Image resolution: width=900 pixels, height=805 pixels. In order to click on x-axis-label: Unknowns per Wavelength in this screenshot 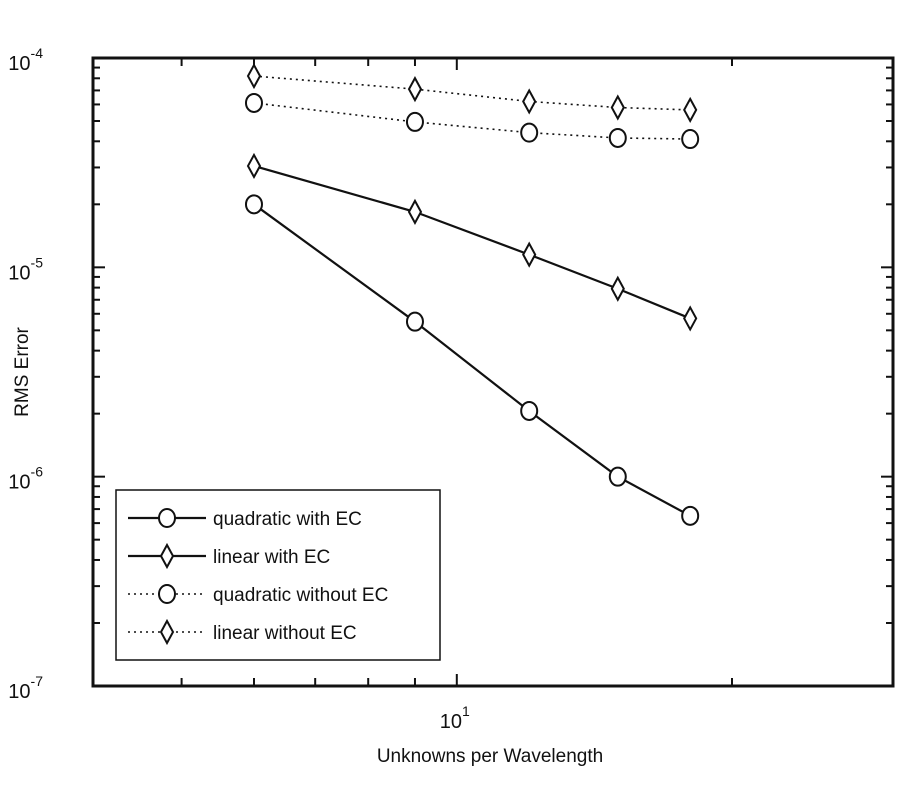, I will do `click(490, 756)`.